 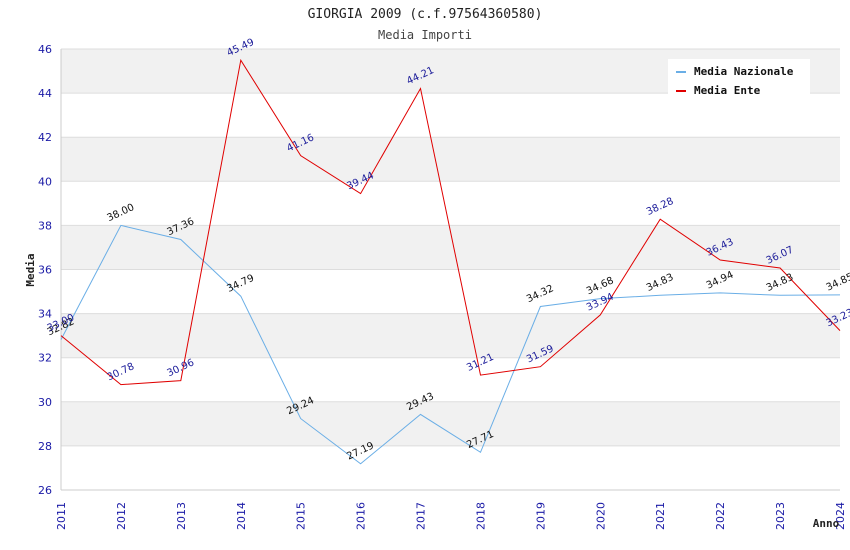 What do you see at coordinates (361, 516) in the screenshot?
I see `x-tick-label: 2016` at bounding box center [361, 516].